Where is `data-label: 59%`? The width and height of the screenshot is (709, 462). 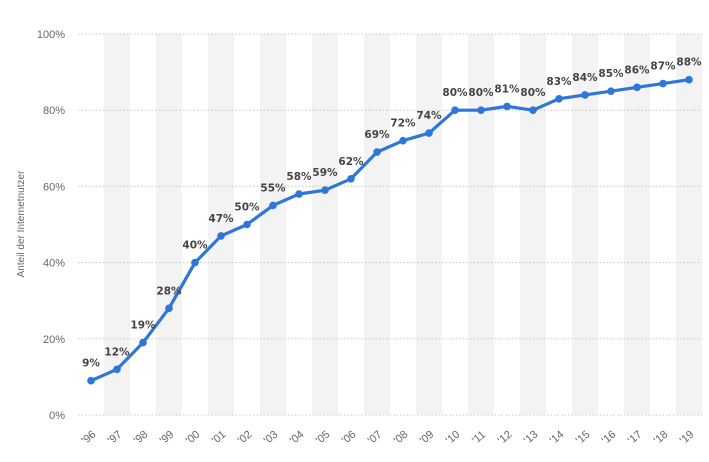
data-label: 59% is located at coordinates (325, 173).